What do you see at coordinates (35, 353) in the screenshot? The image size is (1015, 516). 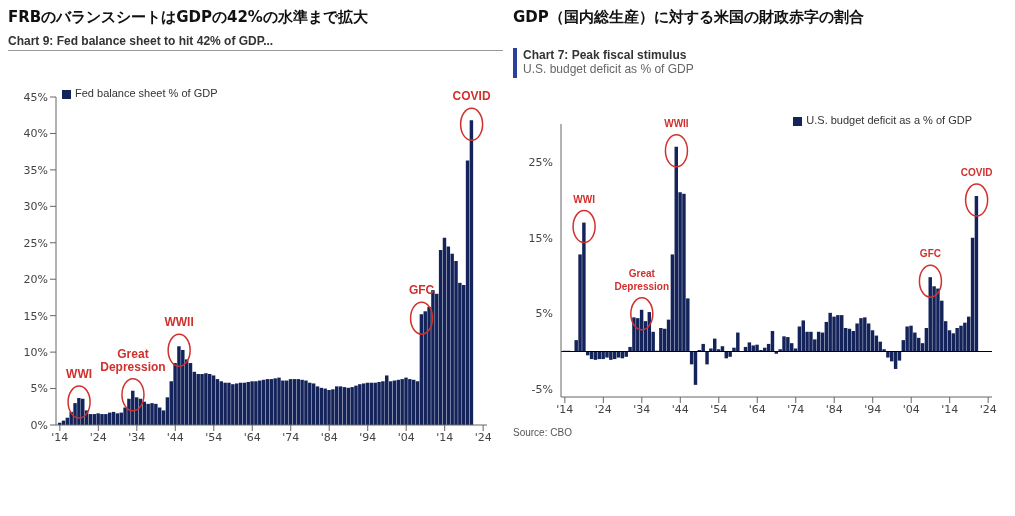 I see `y-tick-label: 10%` at bounding box center [35, 353].